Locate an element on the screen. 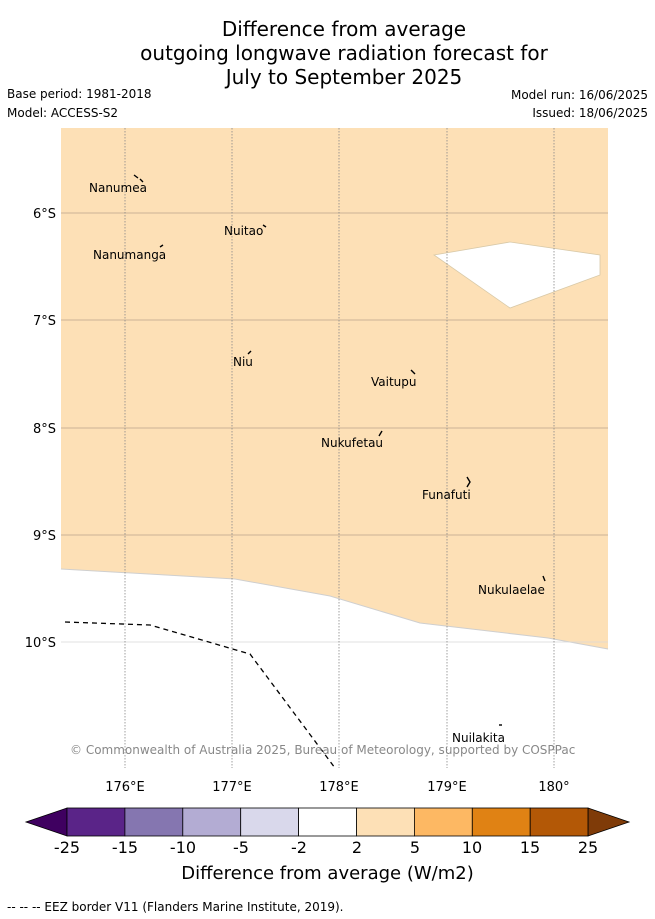 The height and width of the screenshot is (919, 655). lat-label-6s: 6°S is located at coordinates (44, 214).